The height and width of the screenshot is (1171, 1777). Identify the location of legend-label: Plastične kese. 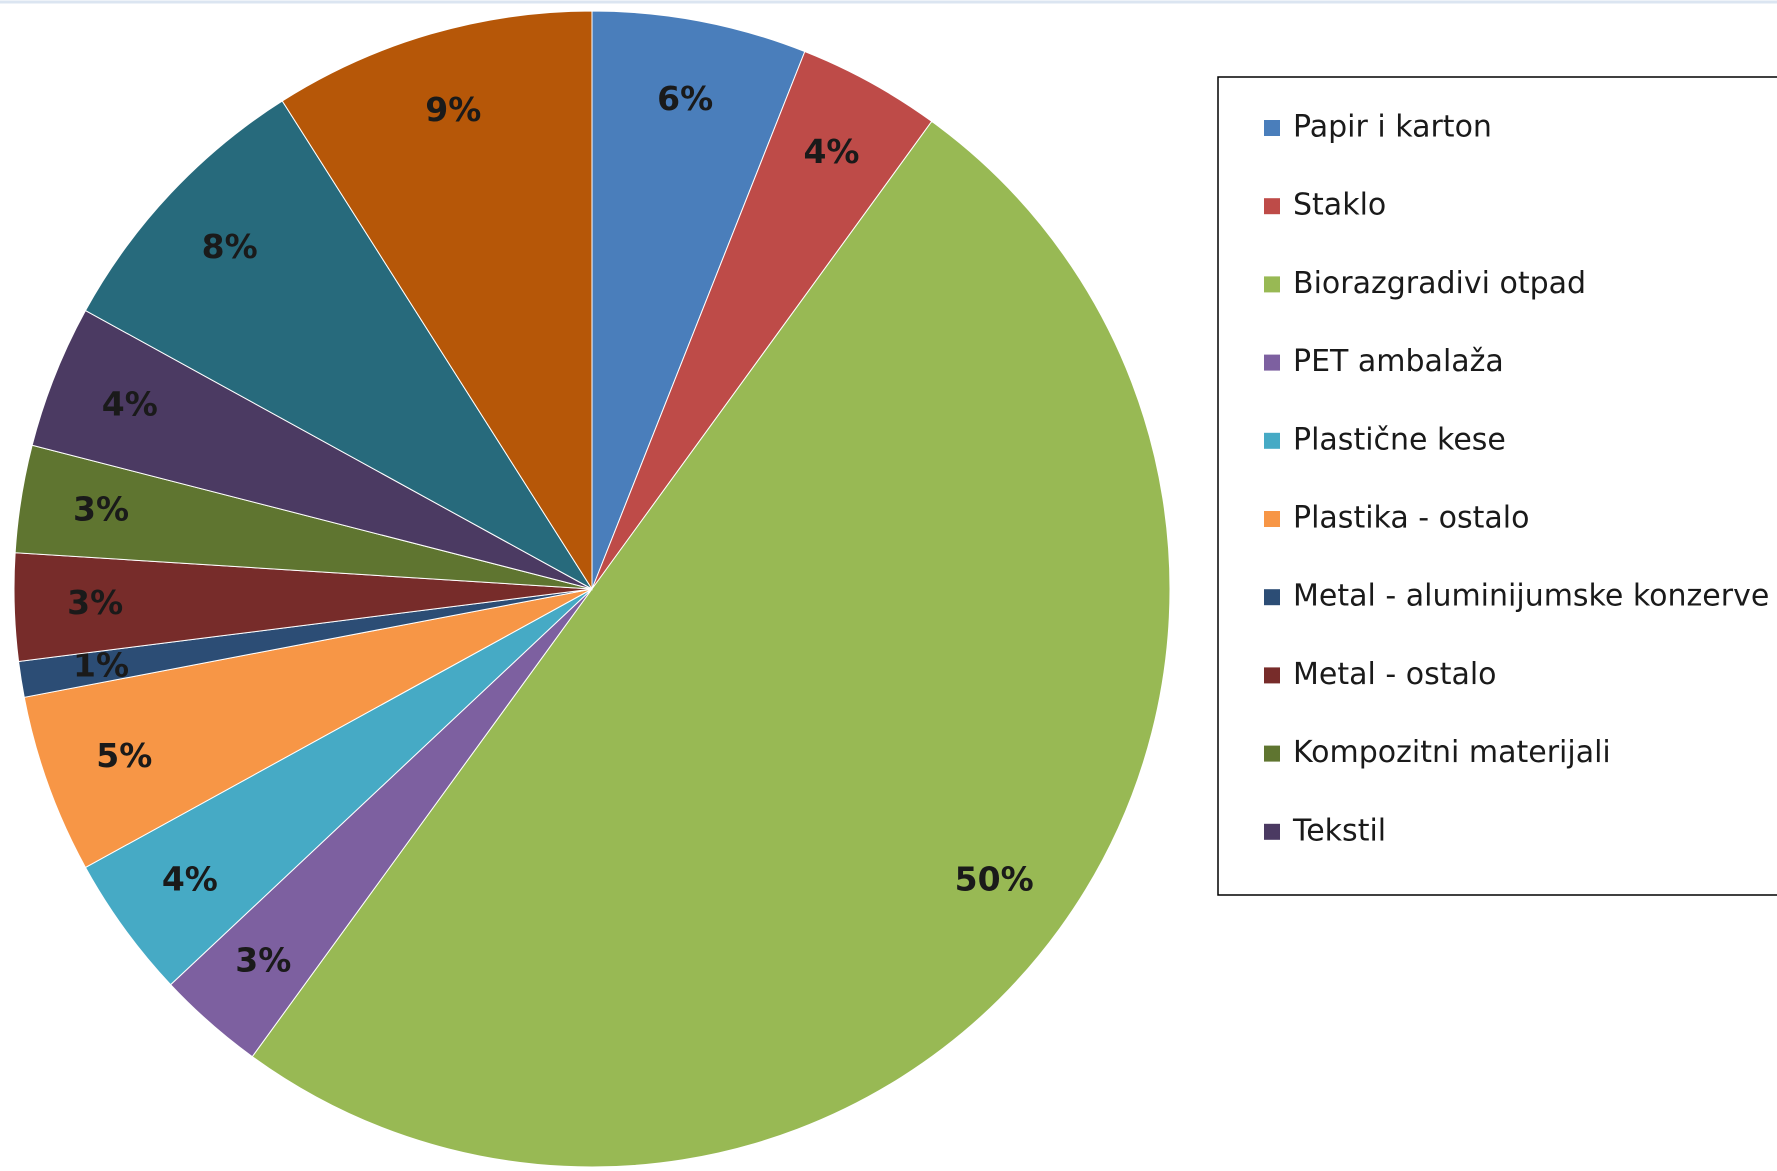
(1399, 439).